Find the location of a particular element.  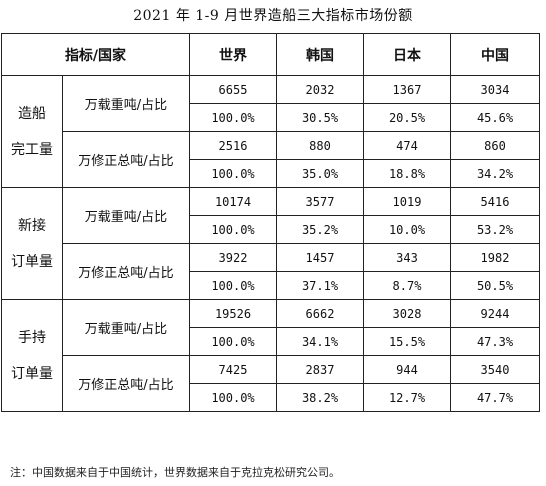

korea-value: 2032 is located at coordinates (320, 89).